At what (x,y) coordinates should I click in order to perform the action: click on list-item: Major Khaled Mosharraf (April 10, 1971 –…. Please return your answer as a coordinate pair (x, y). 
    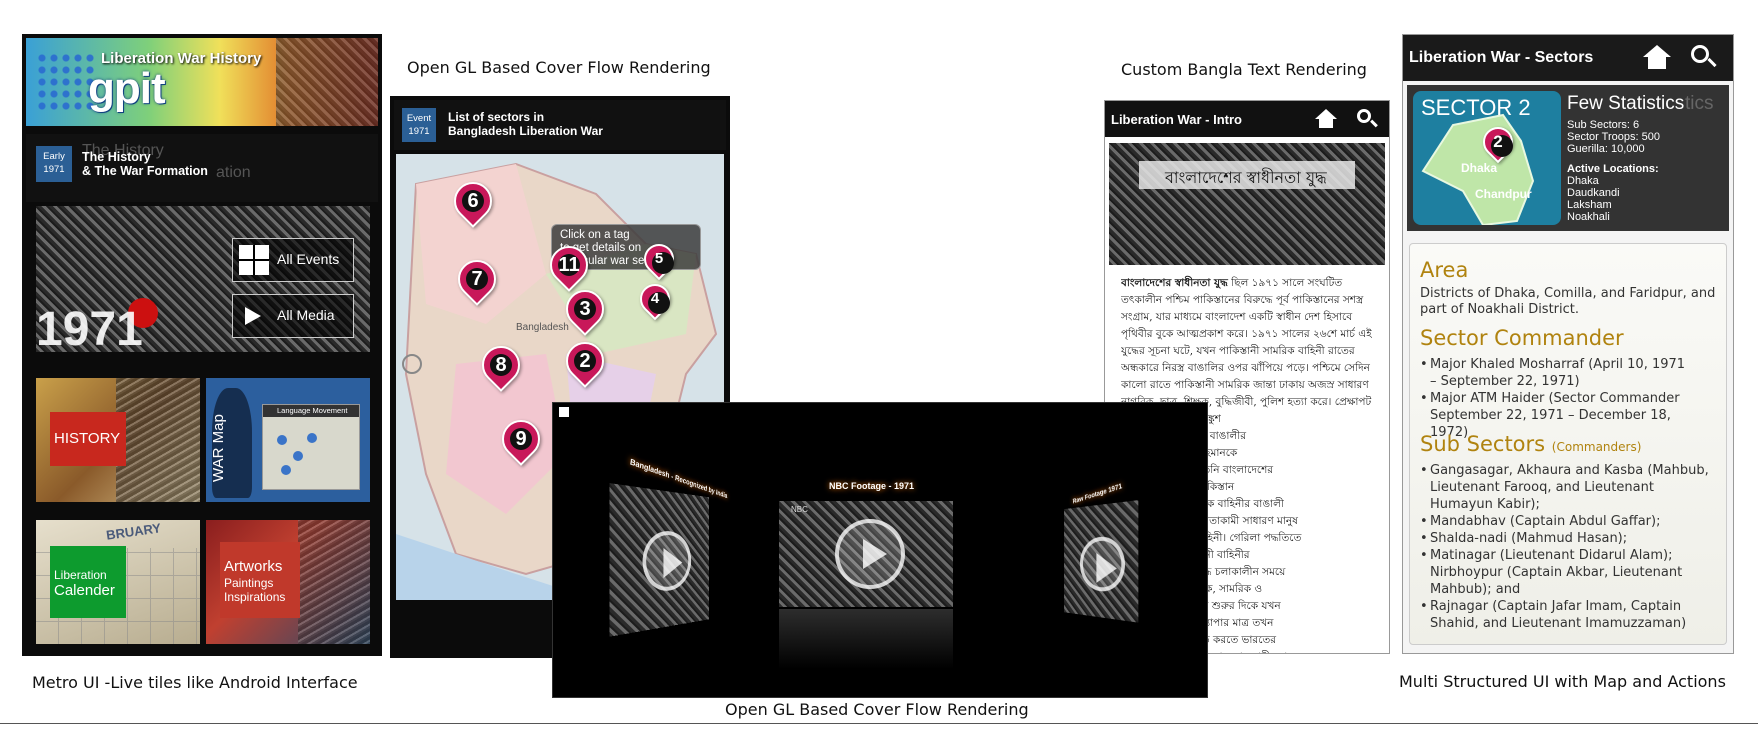
    Looking at the image, I should click on (1553, 373).